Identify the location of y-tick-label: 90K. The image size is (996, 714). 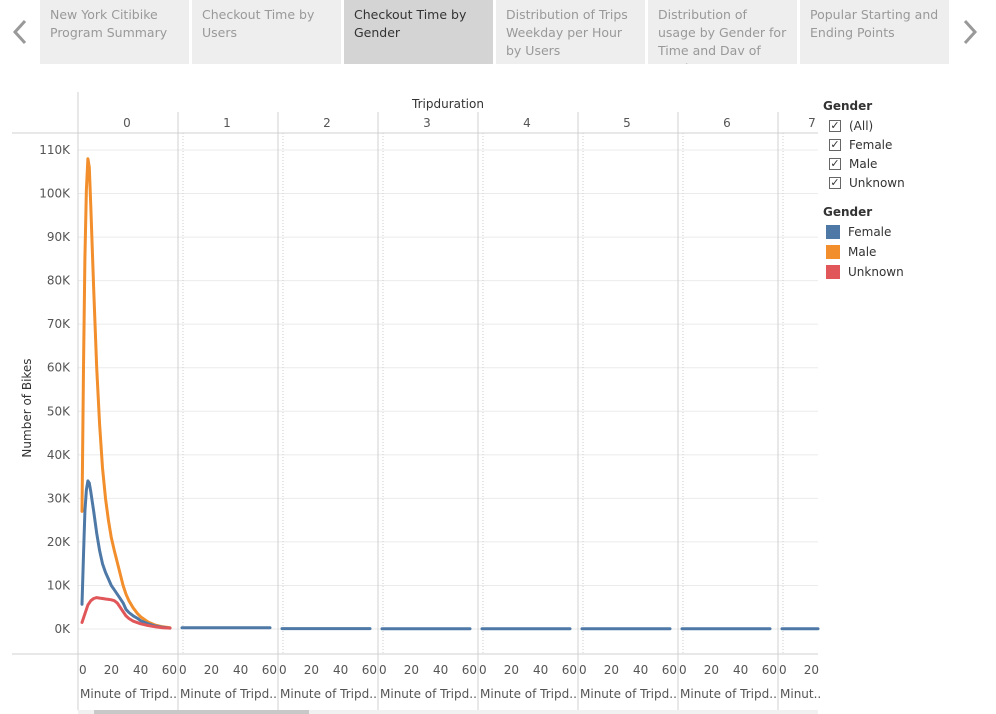
(59, 237).